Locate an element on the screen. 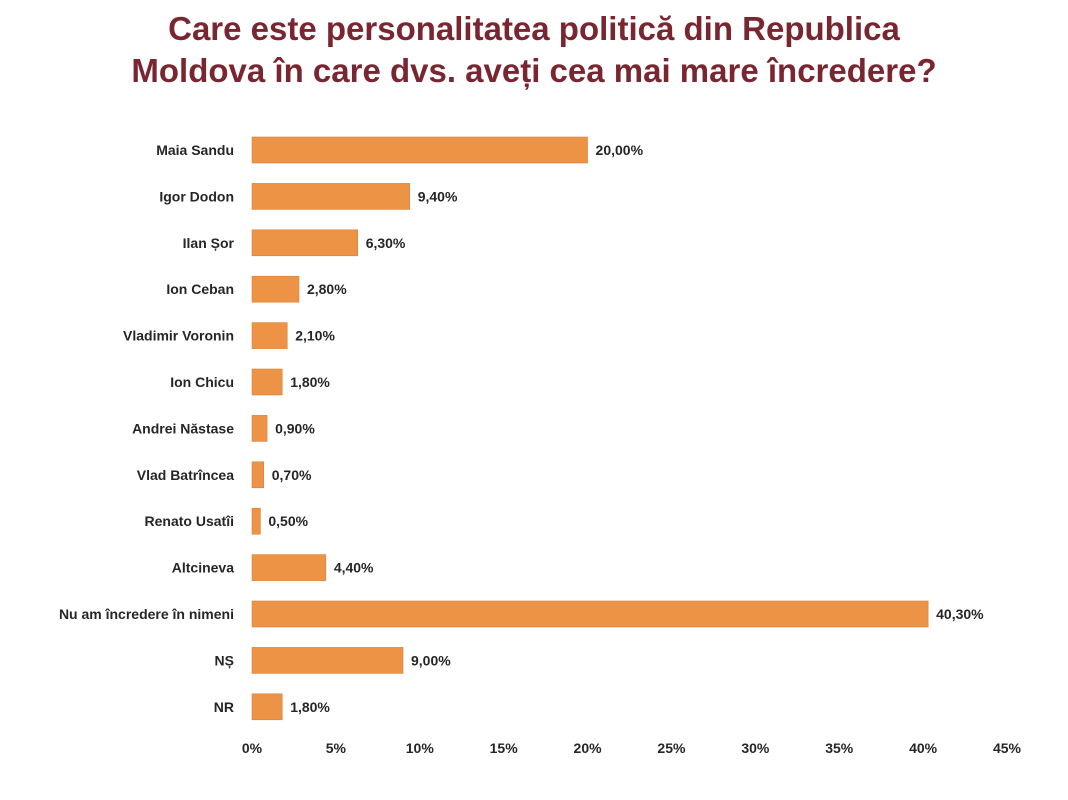 The width and height of the screenshot is (1068, 800). x-tick-label: 25% is located at coordinates (671, 748).